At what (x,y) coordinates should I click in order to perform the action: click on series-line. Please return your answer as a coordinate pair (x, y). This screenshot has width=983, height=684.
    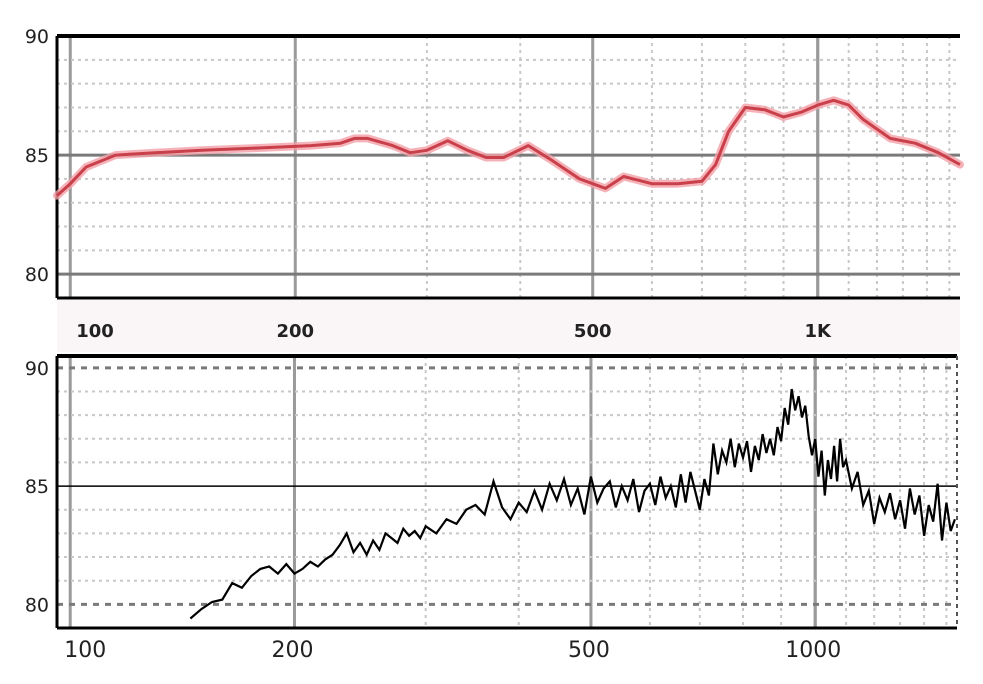
    Looking at the image, I should click on (508, 147).